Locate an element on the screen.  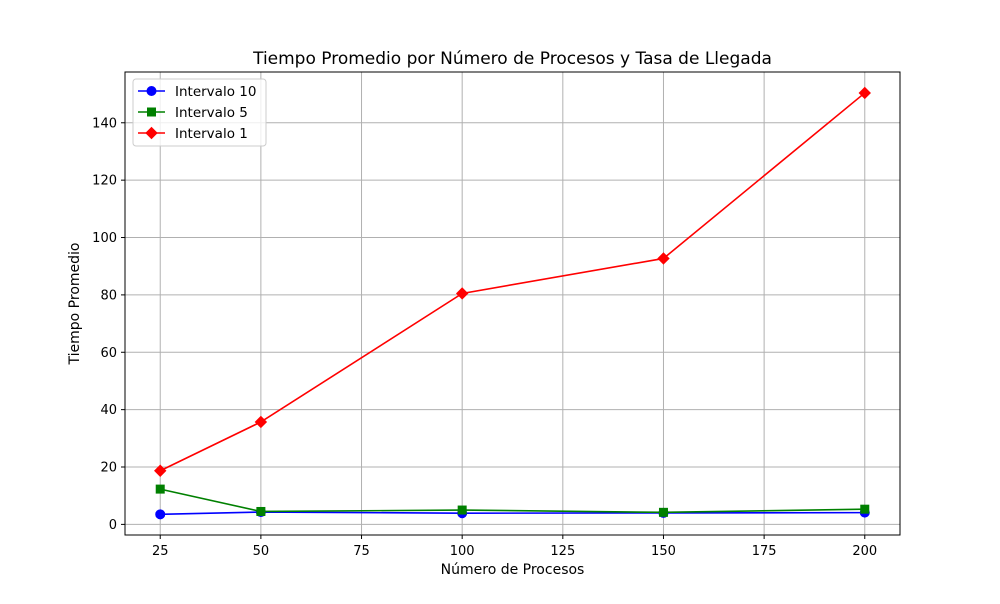
x-axis-label: Número de Procesos is located at coordinates (513, 570).